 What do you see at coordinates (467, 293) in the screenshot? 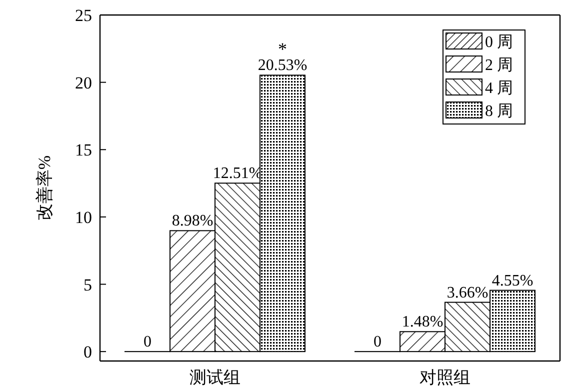
I see `data-label: 3.66%` at bounding box center [467, 293].